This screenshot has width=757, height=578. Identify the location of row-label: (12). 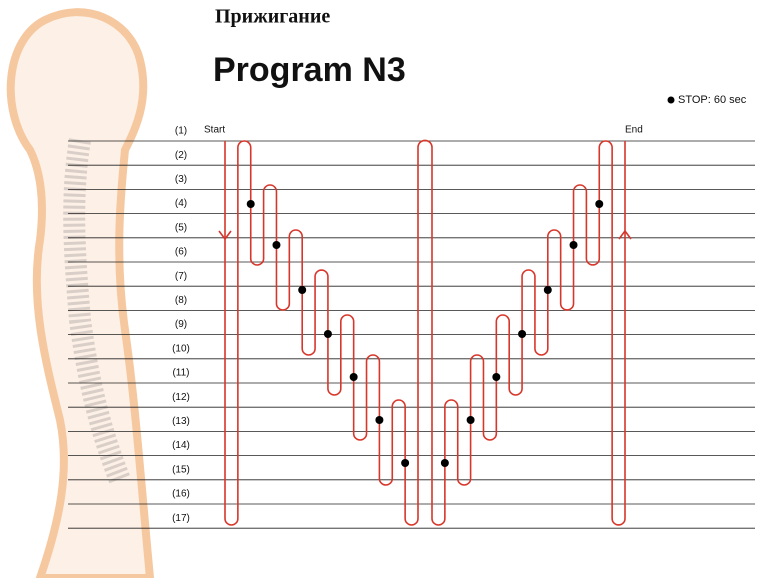
(181, 397).